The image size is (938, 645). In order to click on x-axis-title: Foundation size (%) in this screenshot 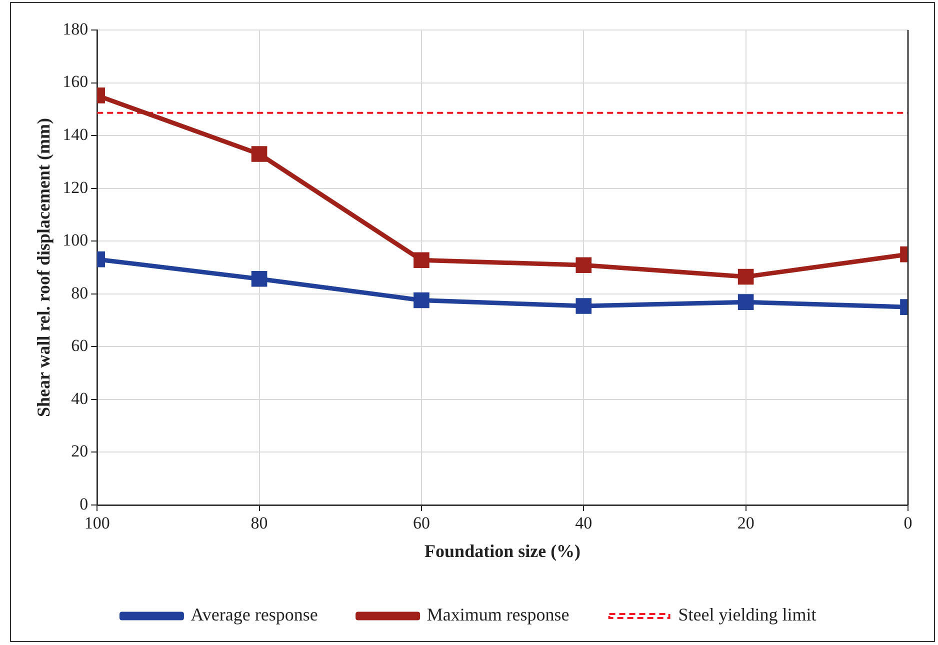, I will do `click(502, 550)`.